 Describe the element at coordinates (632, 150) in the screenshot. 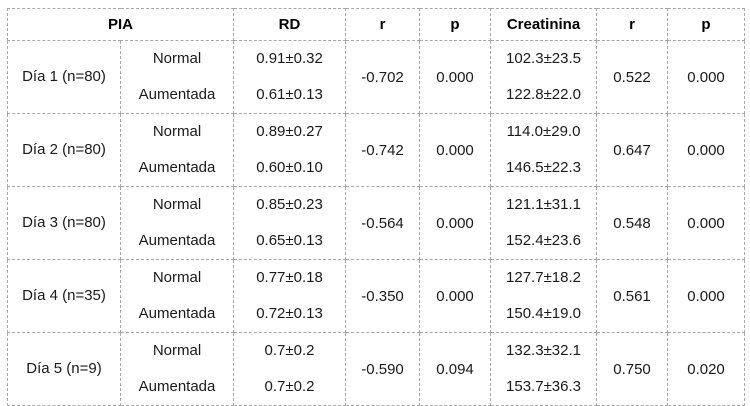

I see `creatinina-r-cell: 0.647` at that location.